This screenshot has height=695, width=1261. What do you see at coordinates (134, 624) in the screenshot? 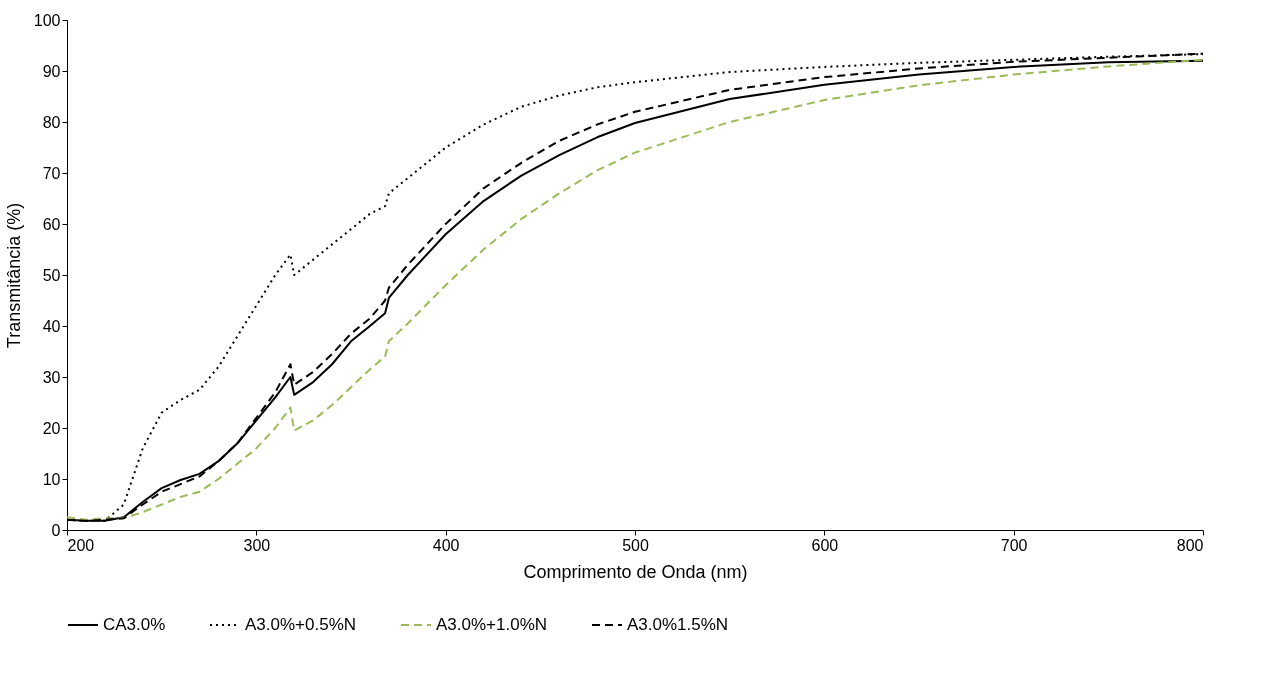
I see `legend-label: CA3.0%` at bounding box center [134, 624].